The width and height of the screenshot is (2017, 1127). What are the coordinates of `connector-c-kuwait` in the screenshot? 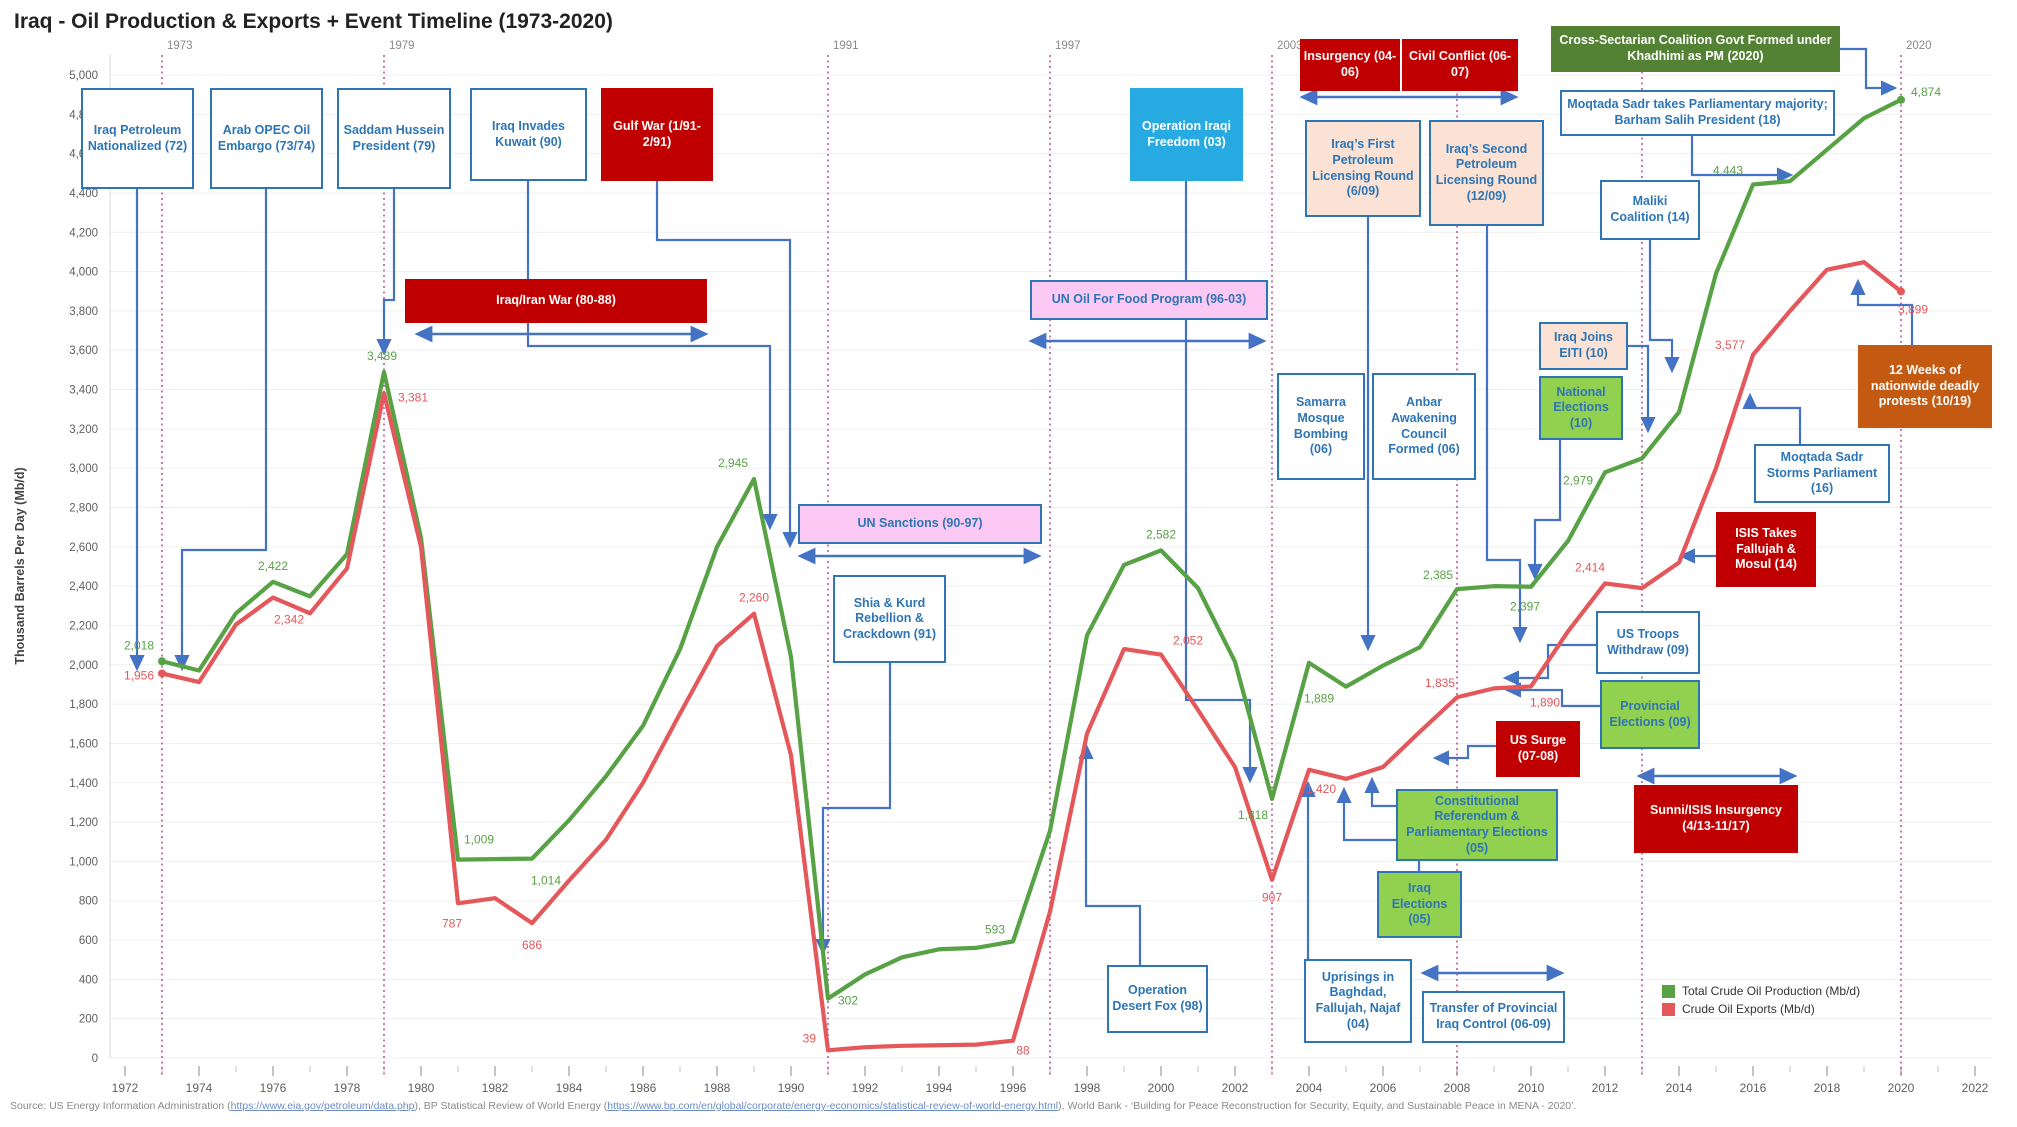 It's located at (652, 356).